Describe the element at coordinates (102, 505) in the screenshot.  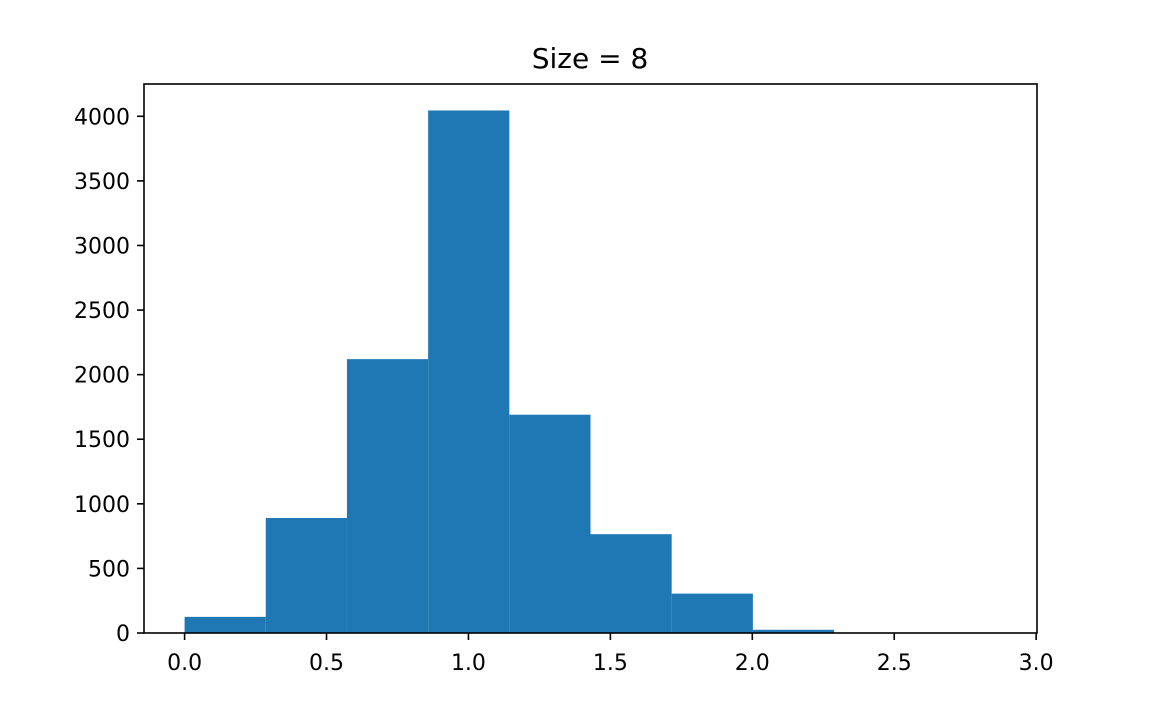
I see `y-tick-label: 1000` at that location.